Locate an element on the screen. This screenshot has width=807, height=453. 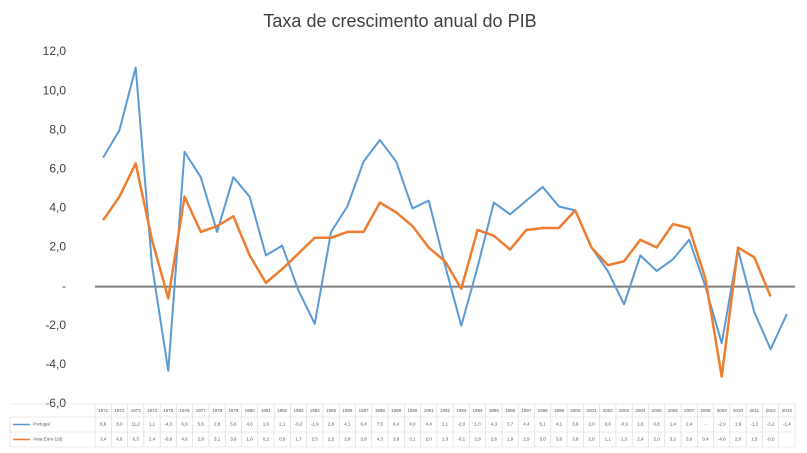
table-value: -1,3 is located at coordinates (754, 424).